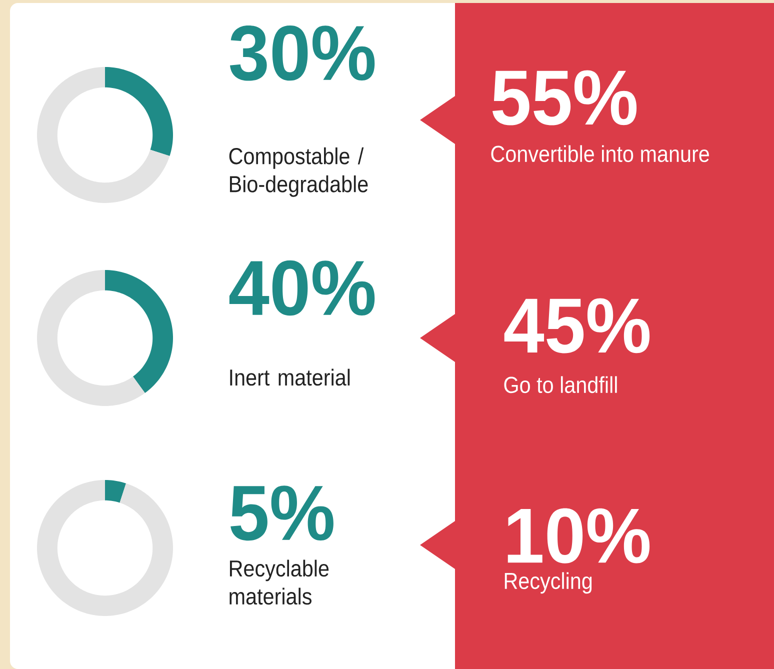 The width and height of the screenshot is (774, 669). What do you see at coordinates (579, 536) in the screenshot?
I see `text: 10%` at bounding box center [579, 536].